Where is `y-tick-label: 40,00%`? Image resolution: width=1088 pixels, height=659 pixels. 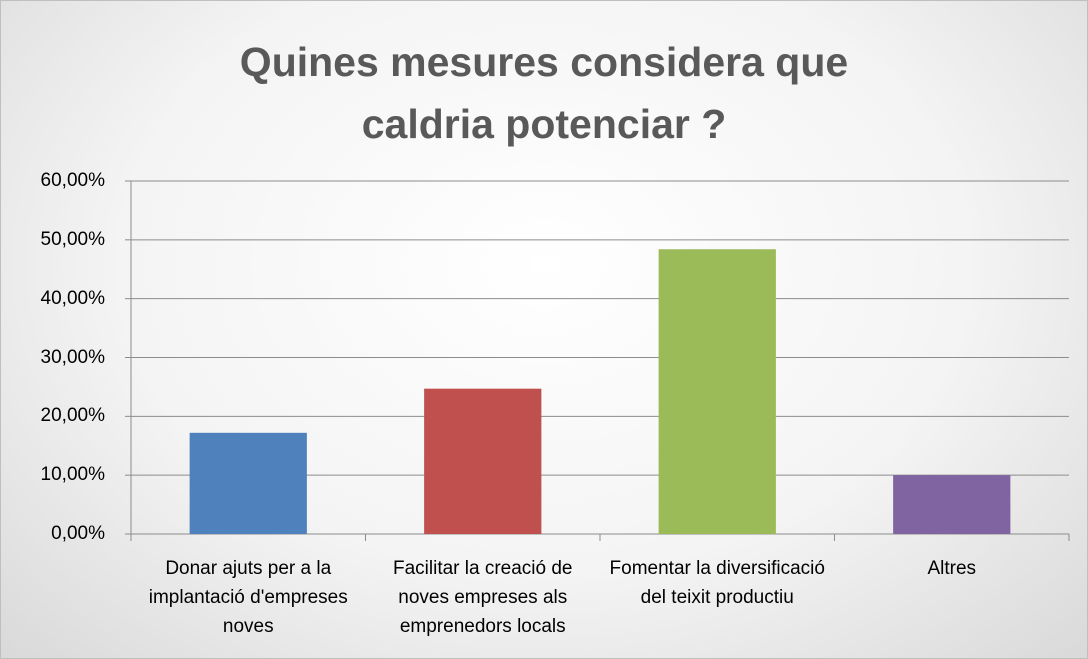
y-tick-label: 40,00% is located at coordinates (72, 298).